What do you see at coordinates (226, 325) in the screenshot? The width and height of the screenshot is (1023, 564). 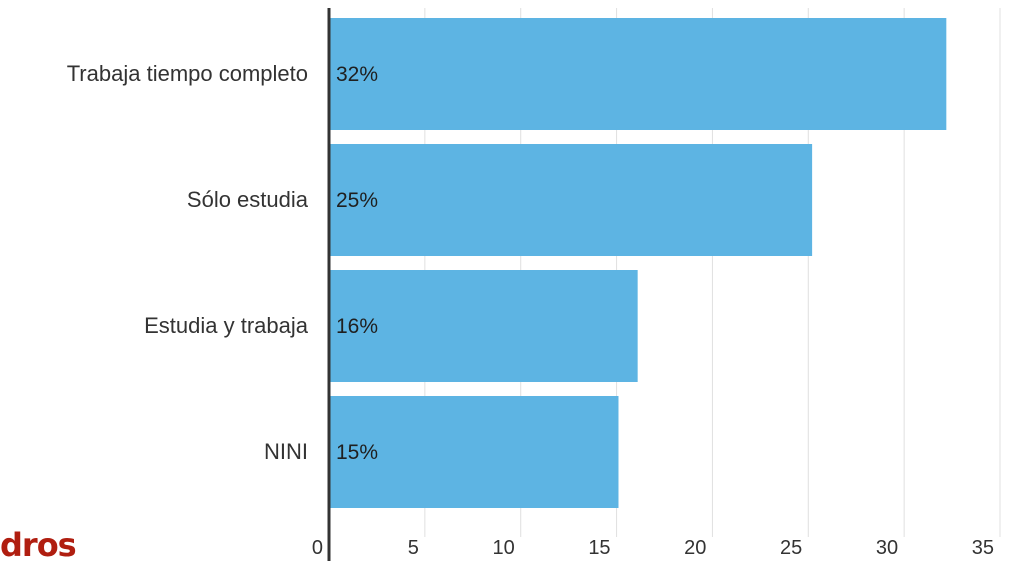 I see `category-label: Estudia y trabaja` at bounding box center [226, 325].